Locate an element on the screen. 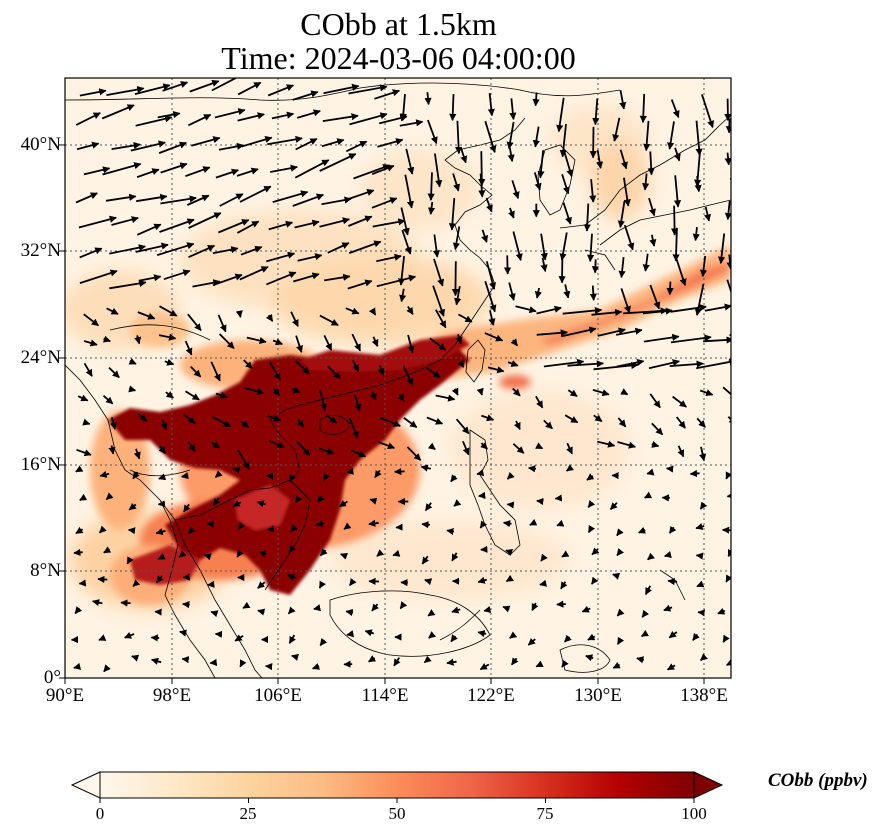  colorbar-extend-max is located at coordinates (708, 785).